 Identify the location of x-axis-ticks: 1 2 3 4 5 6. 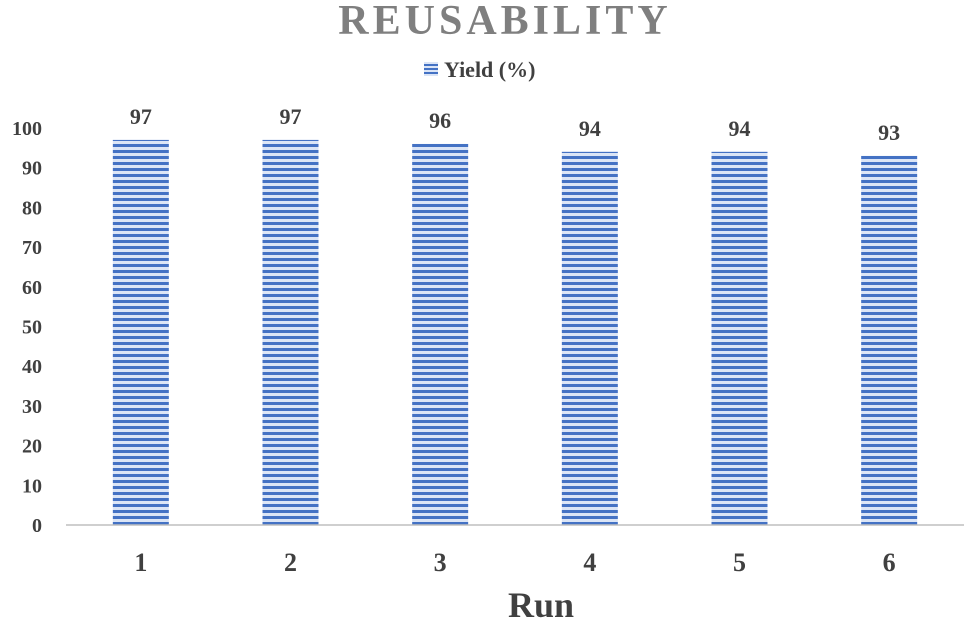
(514, 562).